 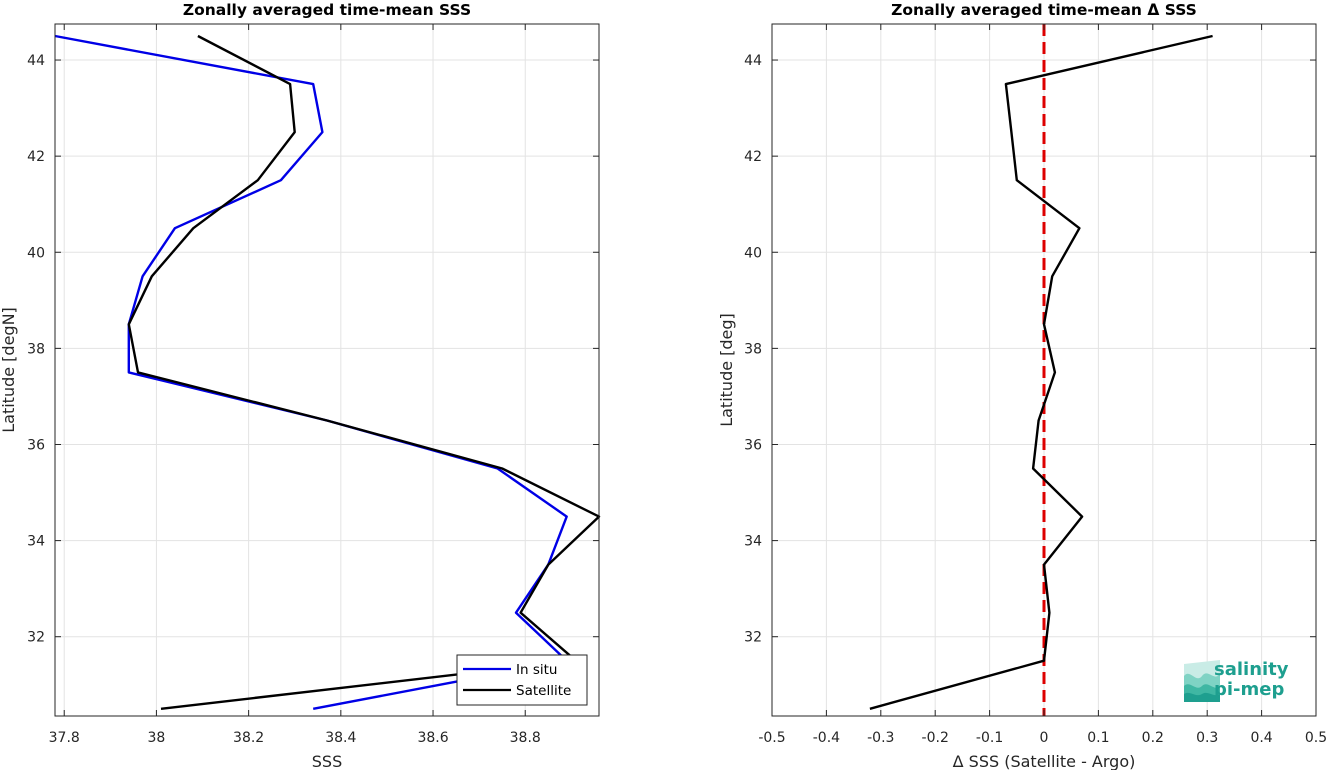 What do you see at coordinates (543, 691) in the screenshot?
I see `legend-label-satellite: Satellite` at bounding box center [543, 691].